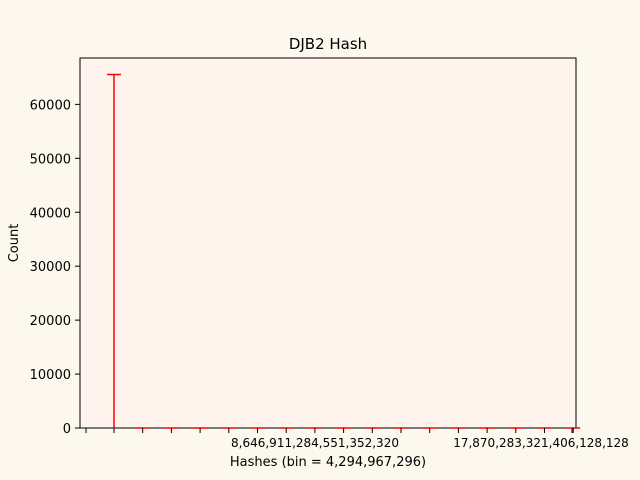 This screenshot has height=480, width=640. What do you see at coordinates (315, 443) in the screenshot?
I see `x-tick-label-1: 8,646,911,284,551,352,320` at bounding box center [315, 443].